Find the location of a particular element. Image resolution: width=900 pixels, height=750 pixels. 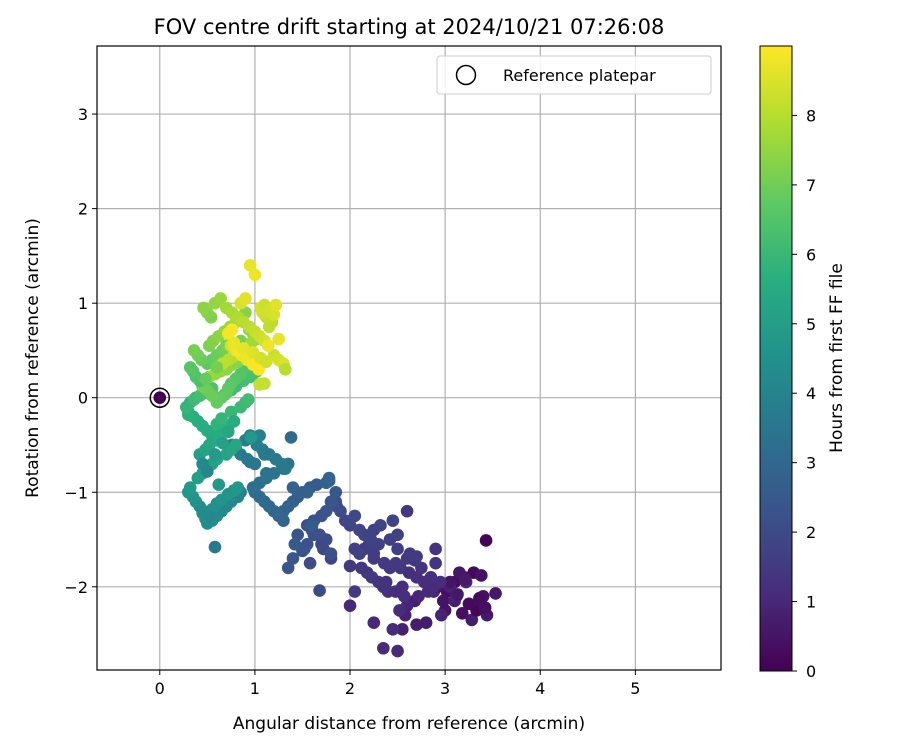

legend: Reference platepar is located at coordinates (574, 75).